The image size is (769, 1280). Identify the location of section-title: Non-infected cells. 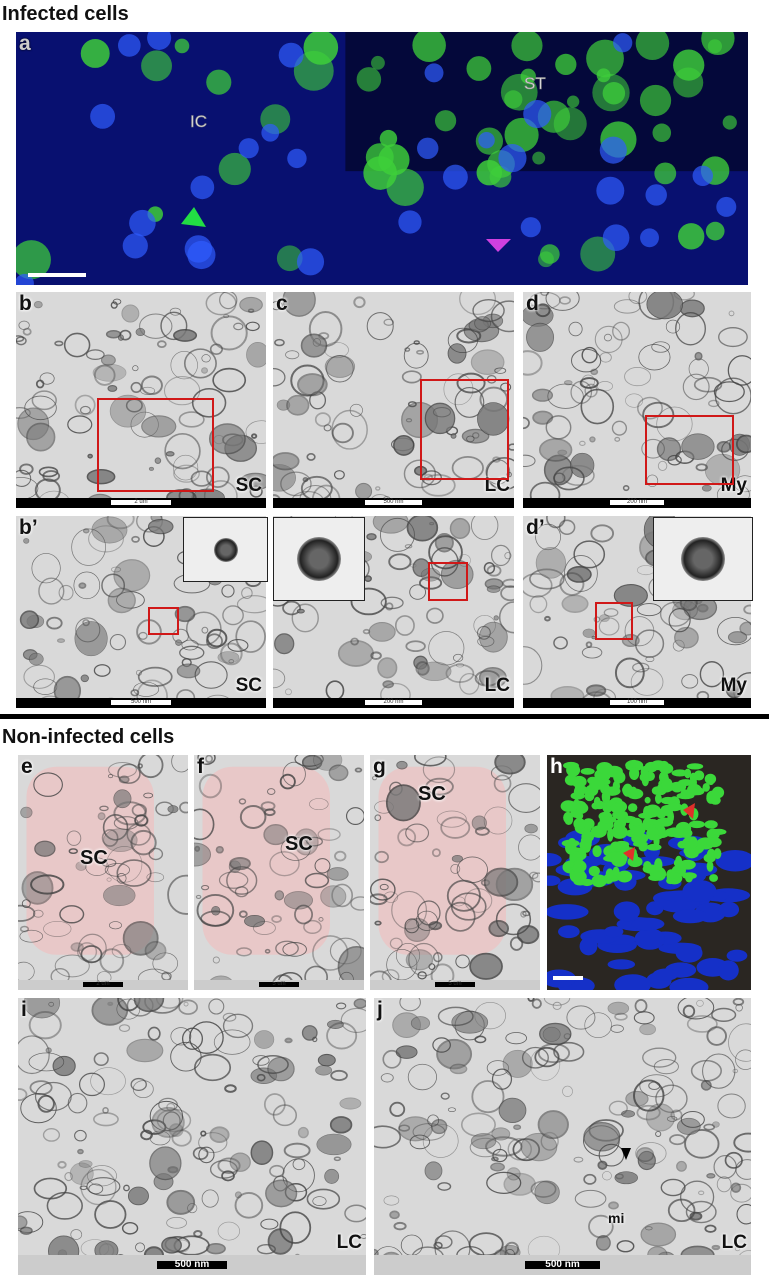
(88, 737).